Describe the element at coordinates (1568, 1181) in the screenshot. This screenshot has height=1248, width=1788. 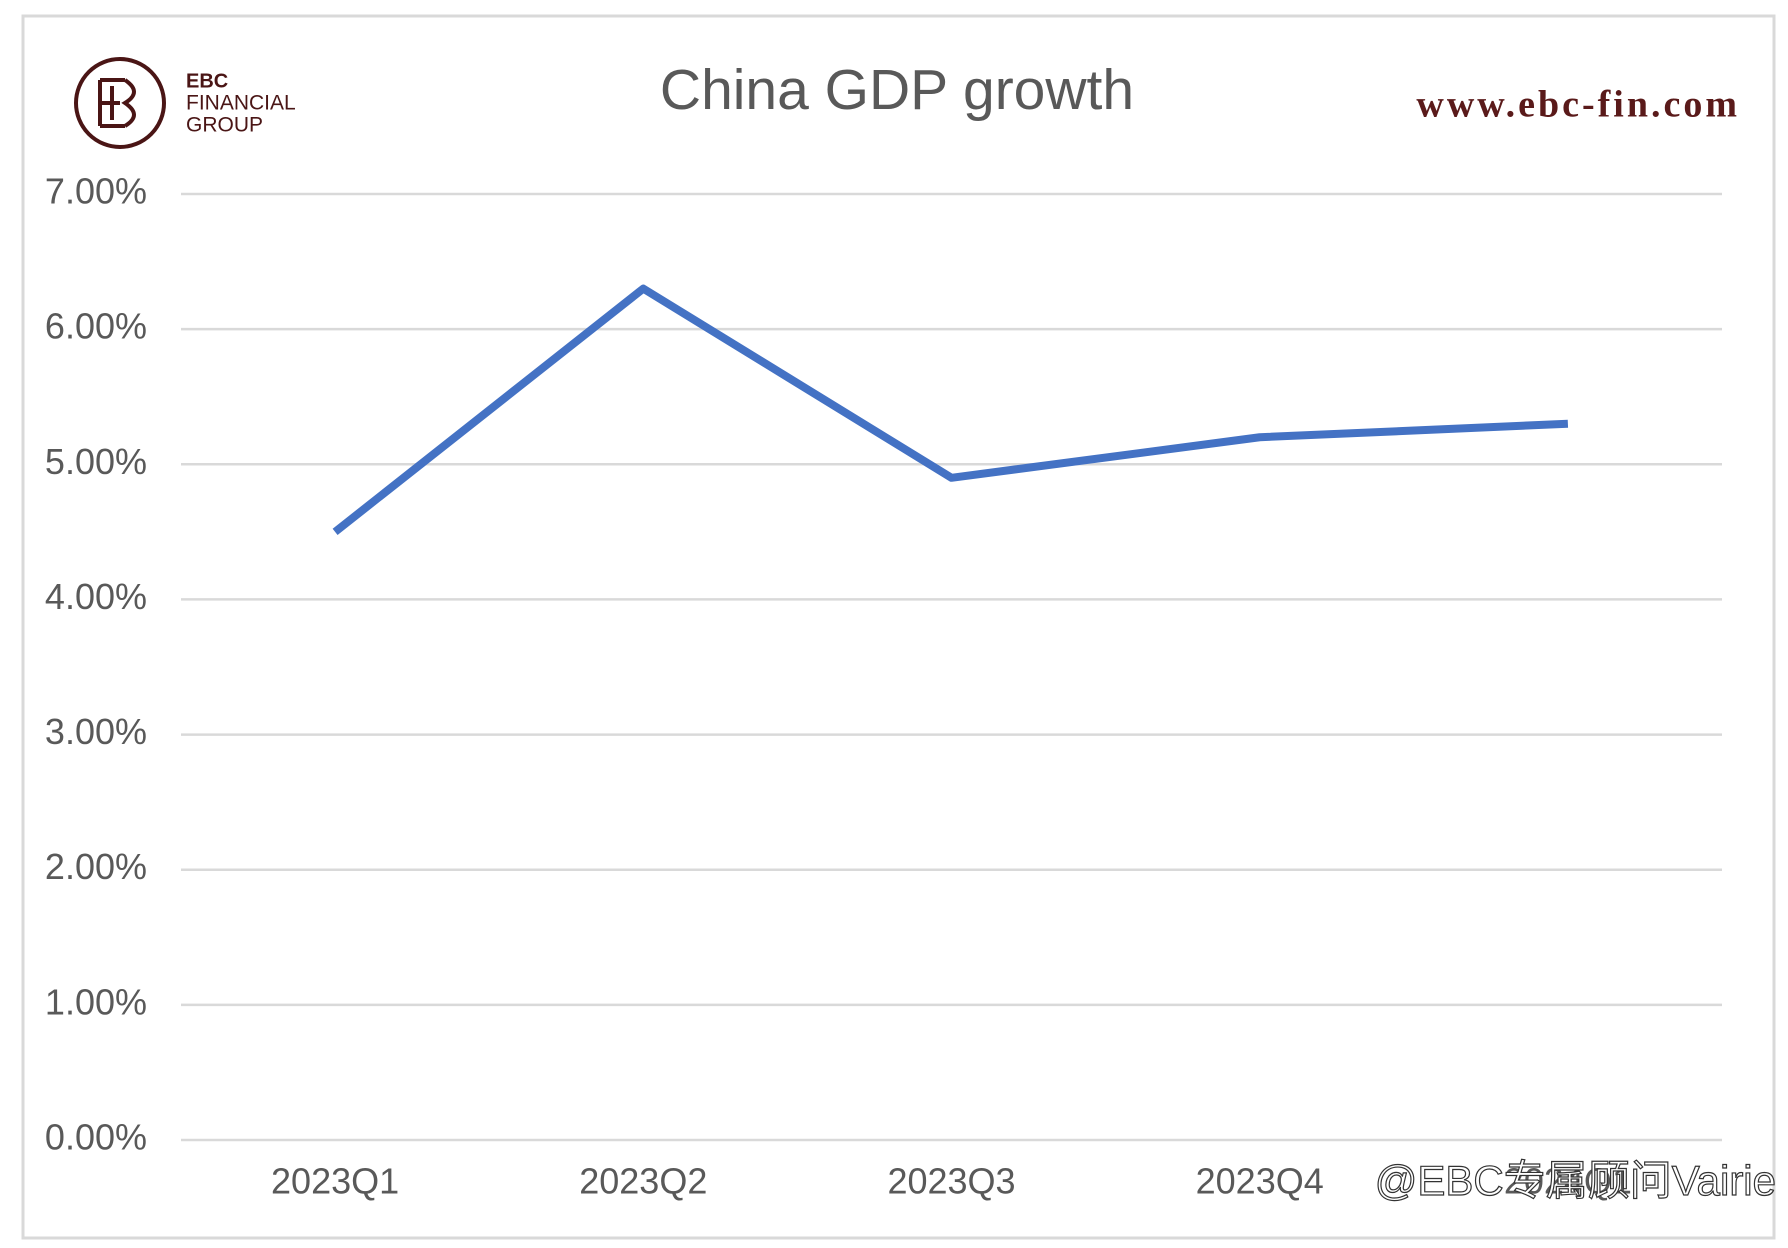
I see `x-tick-label: 2024Q1` at that location.